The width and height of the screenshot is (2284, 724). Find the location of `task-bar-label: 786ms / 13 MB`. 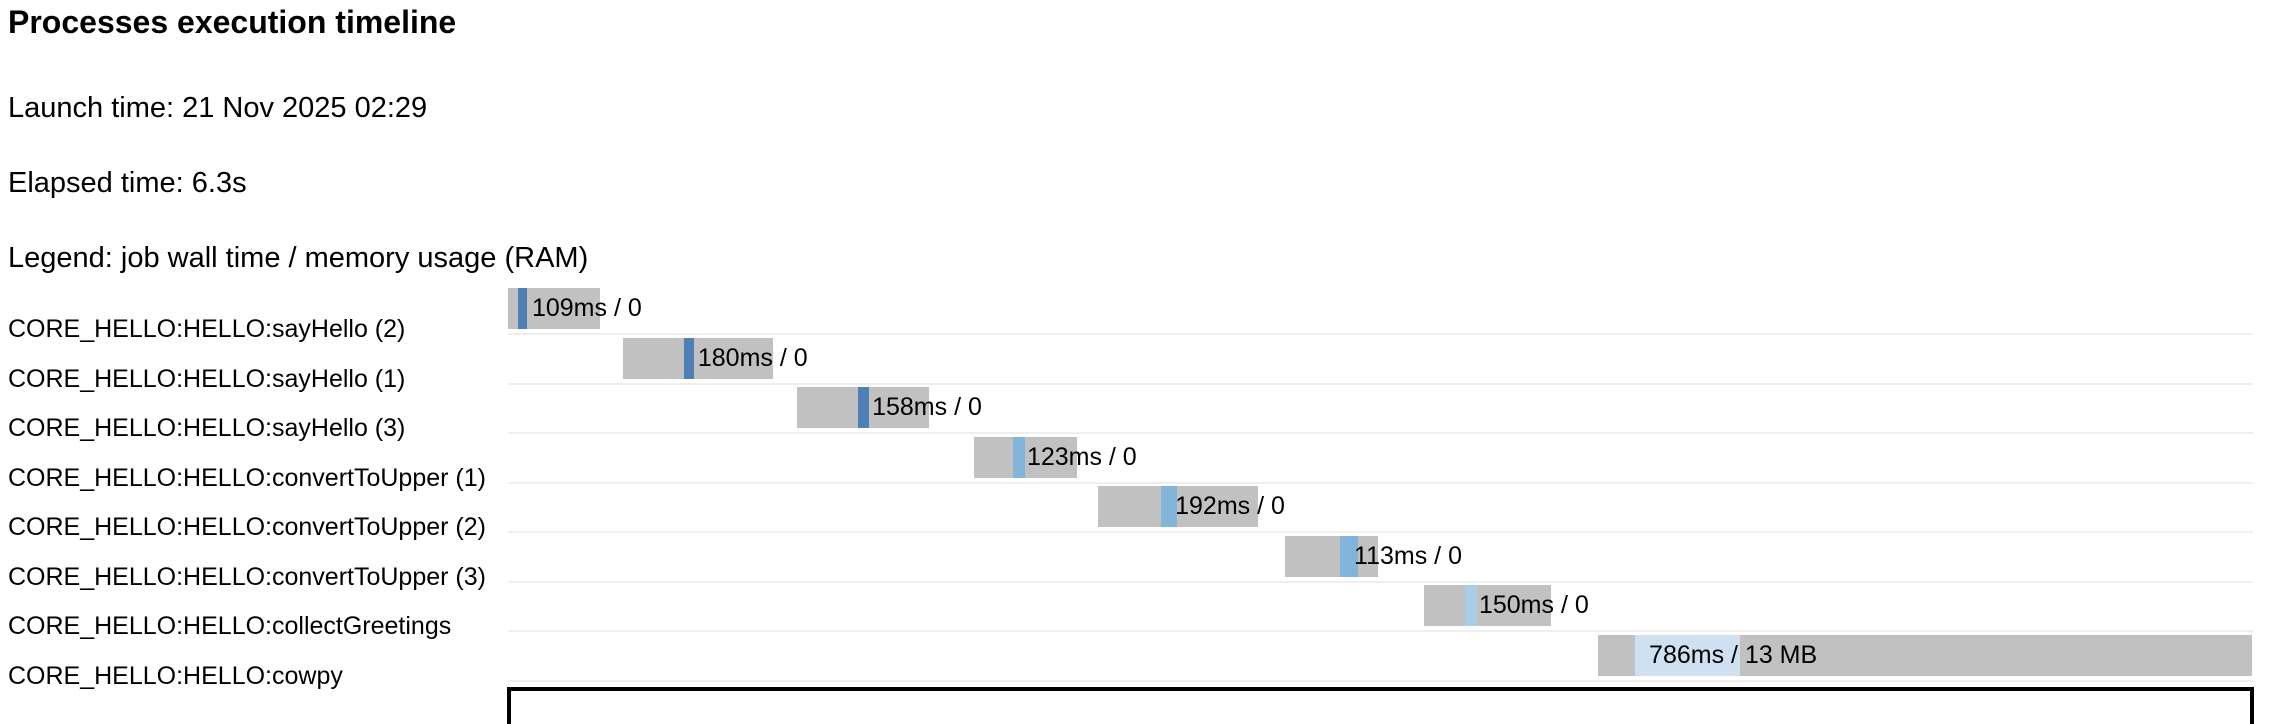

task-bar-label: 786ms / 13 MB is located at coordinates (1733, 654).